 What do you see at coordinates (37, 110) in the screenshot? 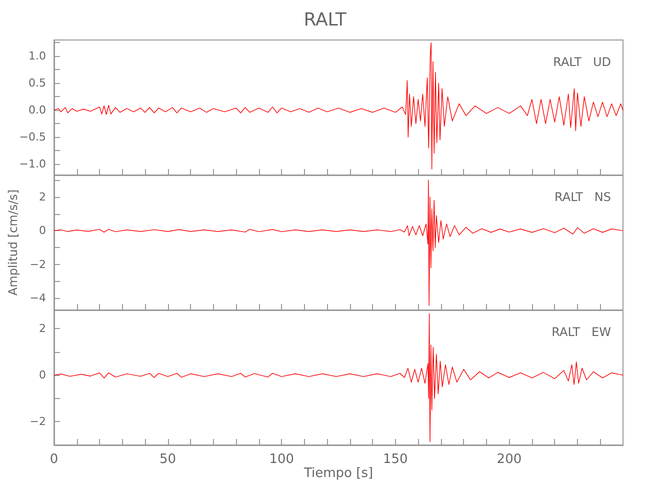
I see `y-tick-label: 0.0` at bounding box center [37, 110].